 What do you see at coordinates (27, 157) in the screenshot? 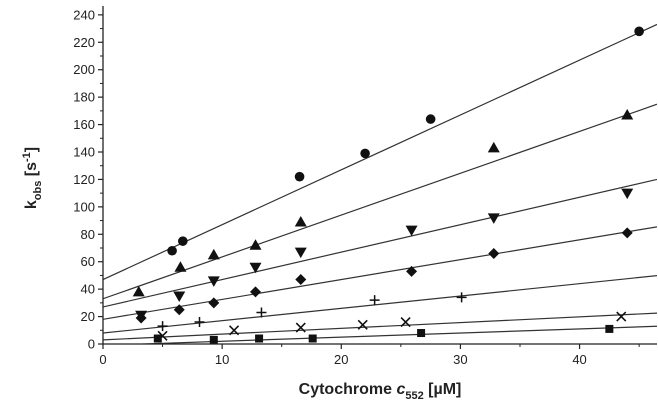
I see `y-axis-title-superscript: -1` at bounding box center [27, 157].